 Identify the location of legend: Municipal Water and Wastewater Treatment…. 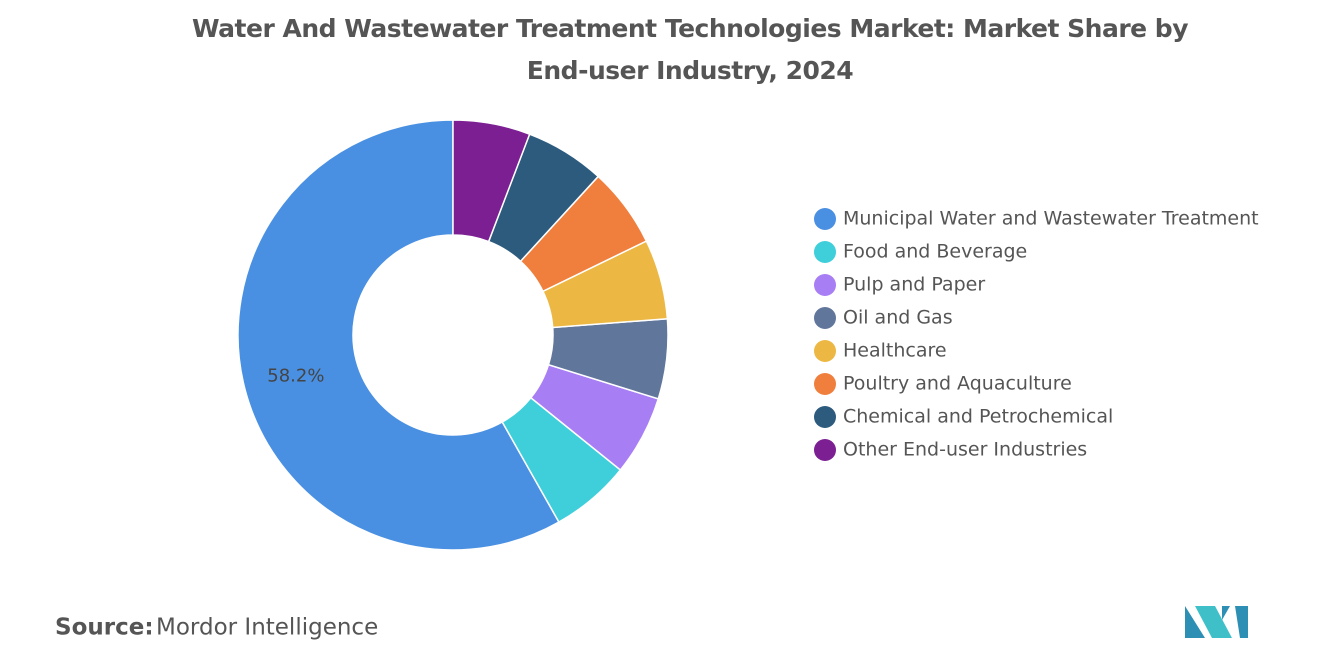
(1036, 334).